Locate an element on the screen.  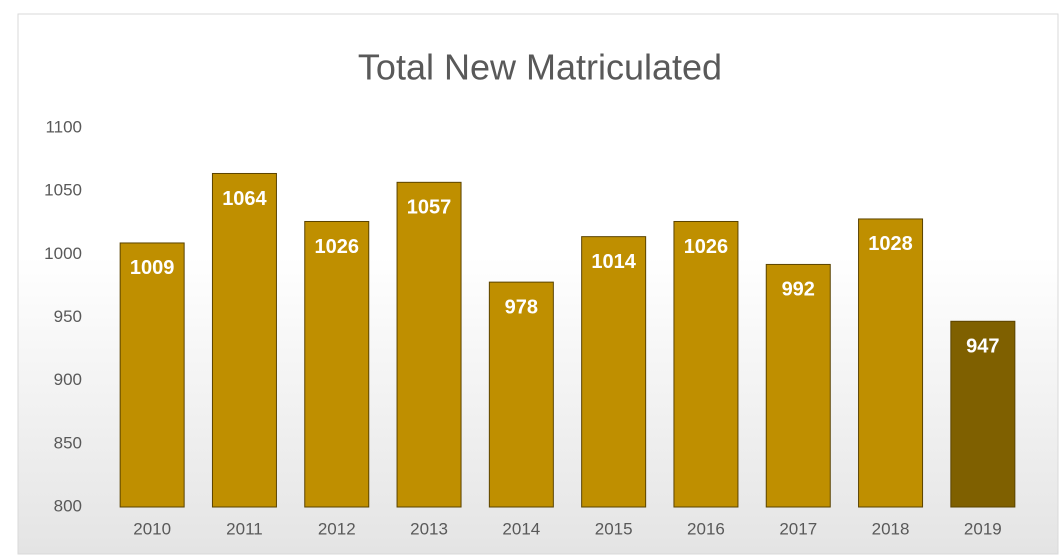
value-label: 1028 is located at coordinates (890, 244).